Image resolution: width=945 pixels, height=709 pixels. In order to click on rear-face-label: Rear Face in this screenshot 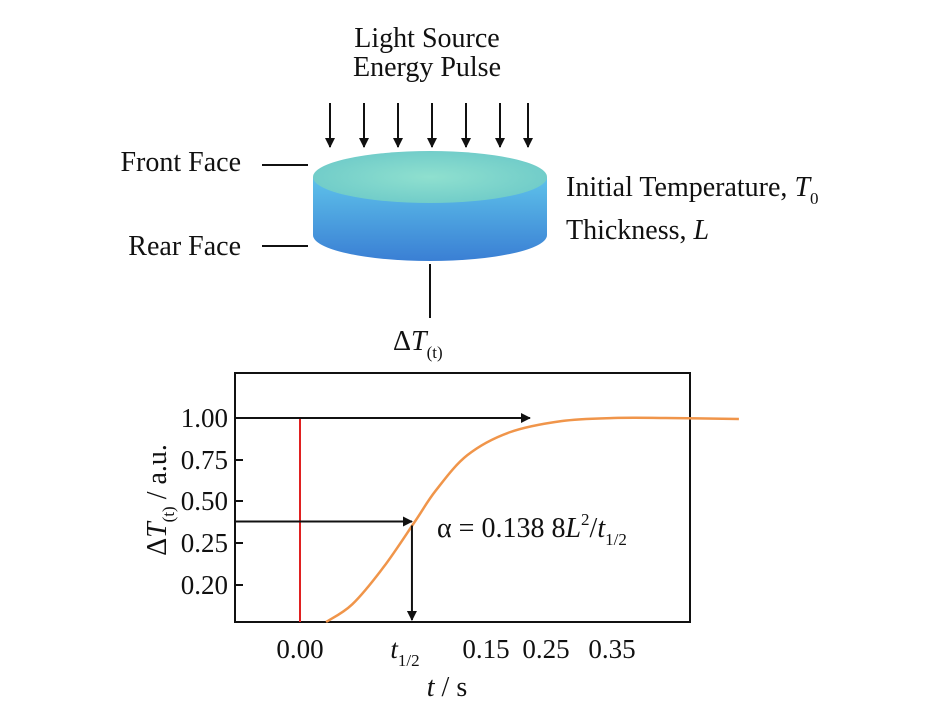, I will do `click(184, 246)`.